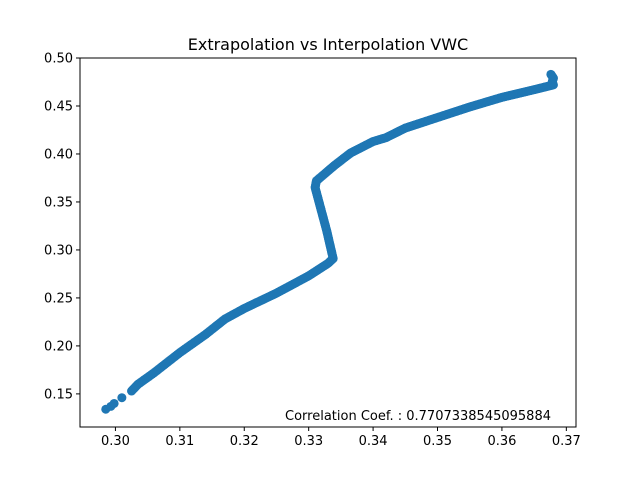  I want to click on x-axis: 0.30 0.31 0.32 0.33 0.34 0.35 0.36 0.37, so click(341, 438).